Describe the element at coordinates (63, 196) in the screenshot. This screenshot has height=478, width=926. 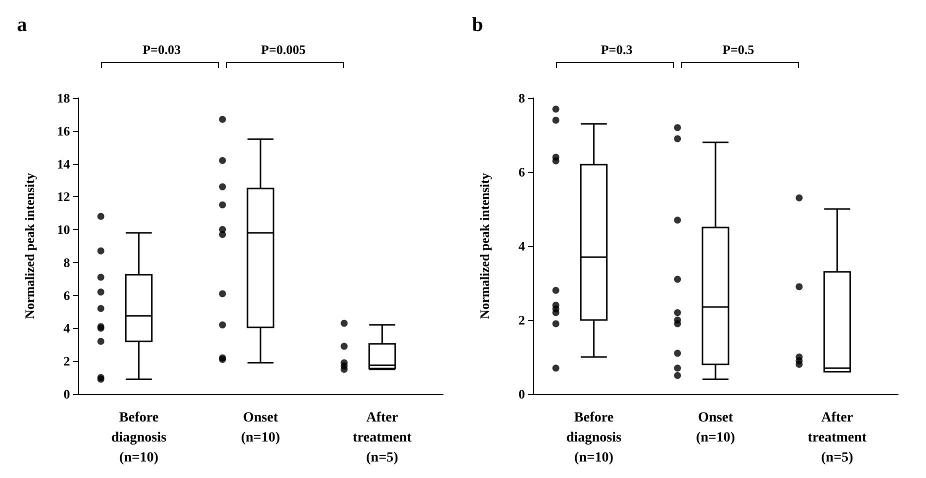
I see `y-tick-label: 12` at that location.